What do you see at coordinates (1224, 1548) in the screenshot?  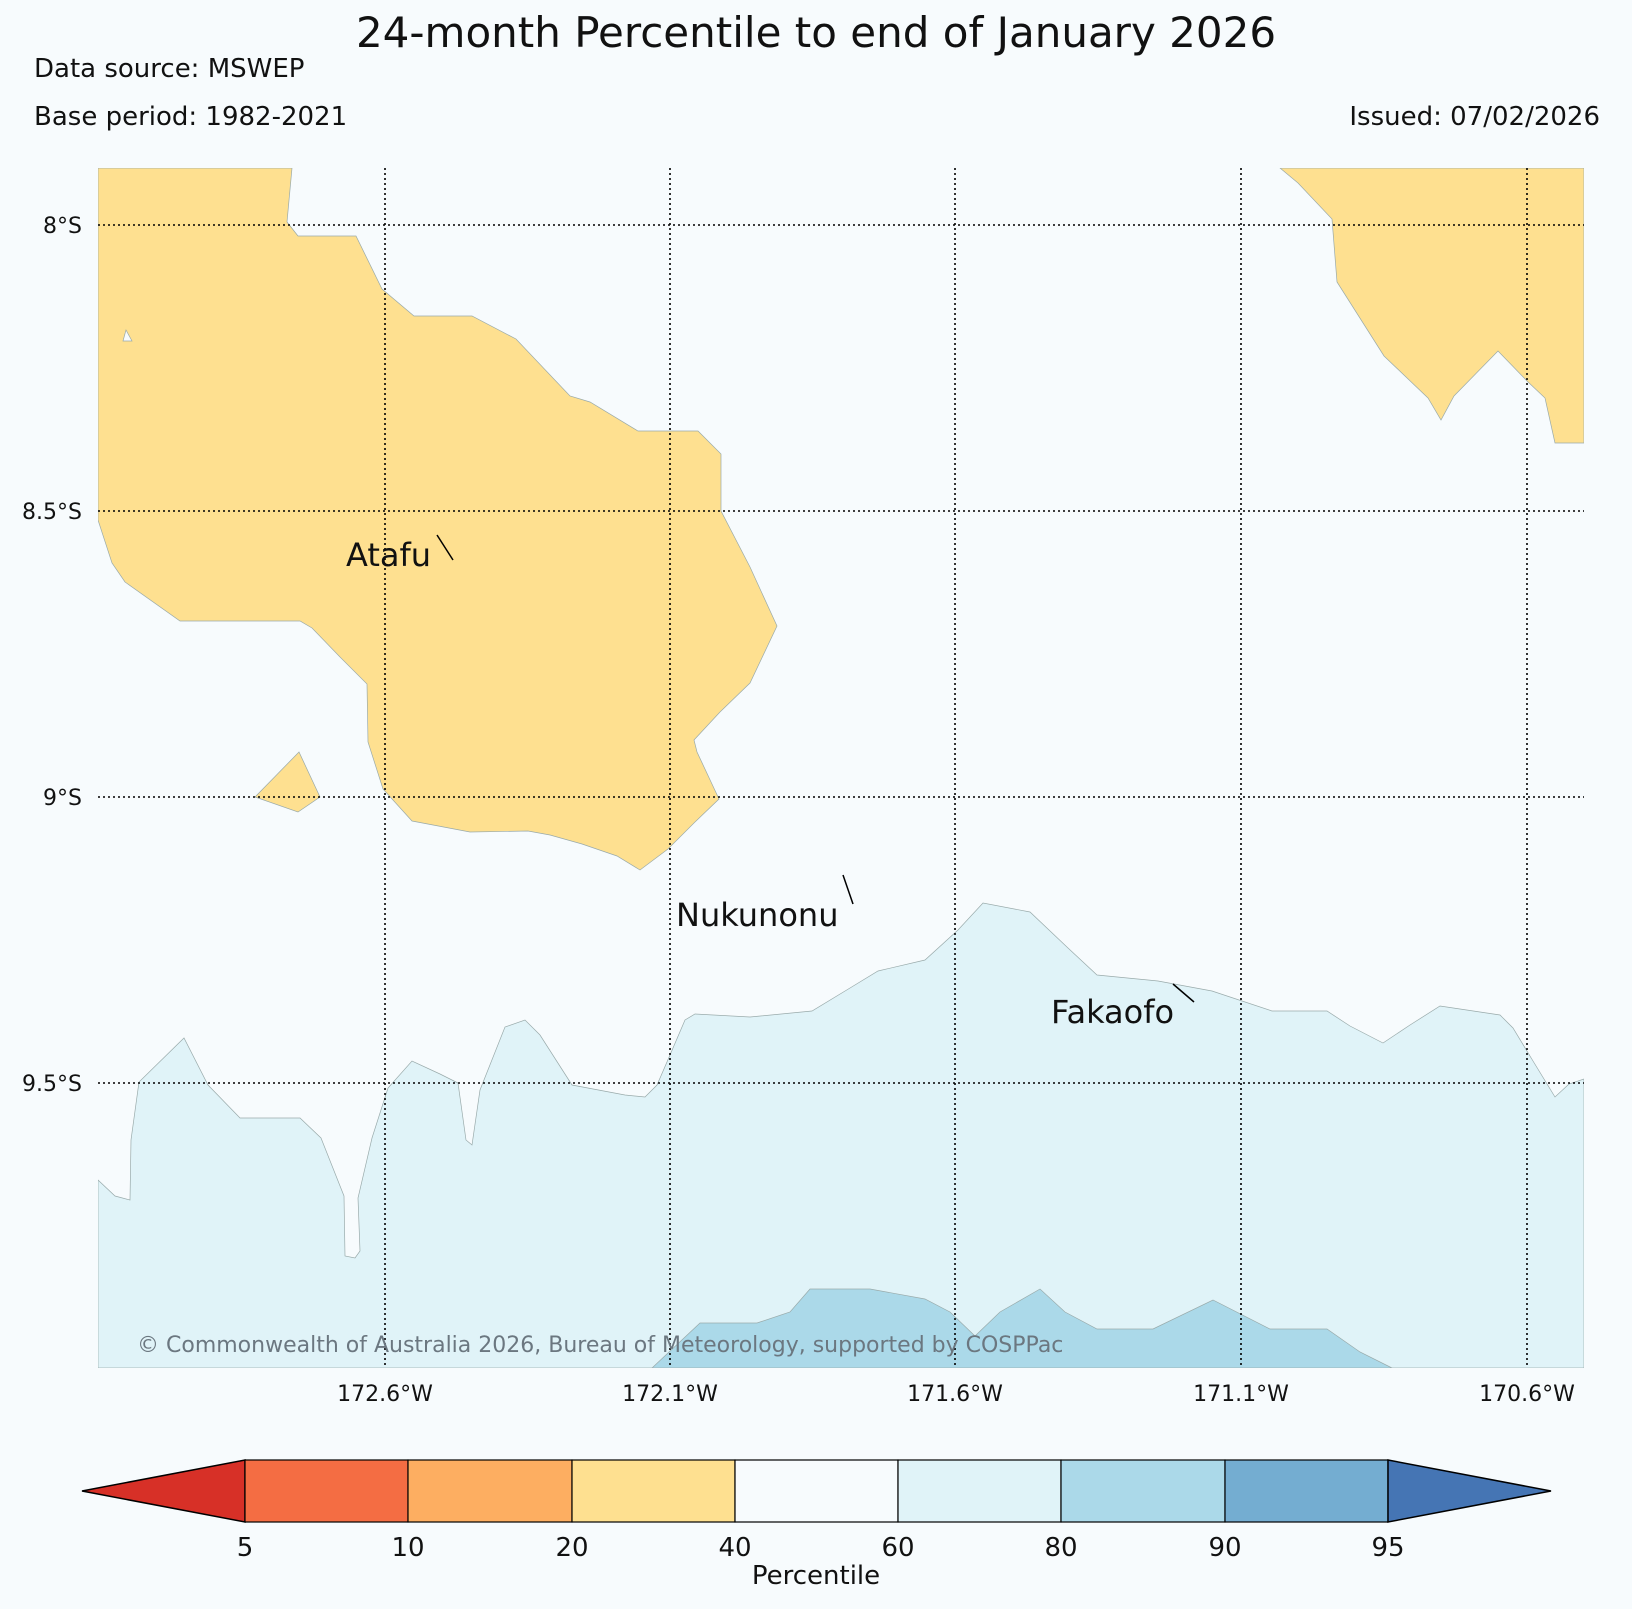 I see `colorbar-tick-90: 90` at bounding box center [1224, 1548].